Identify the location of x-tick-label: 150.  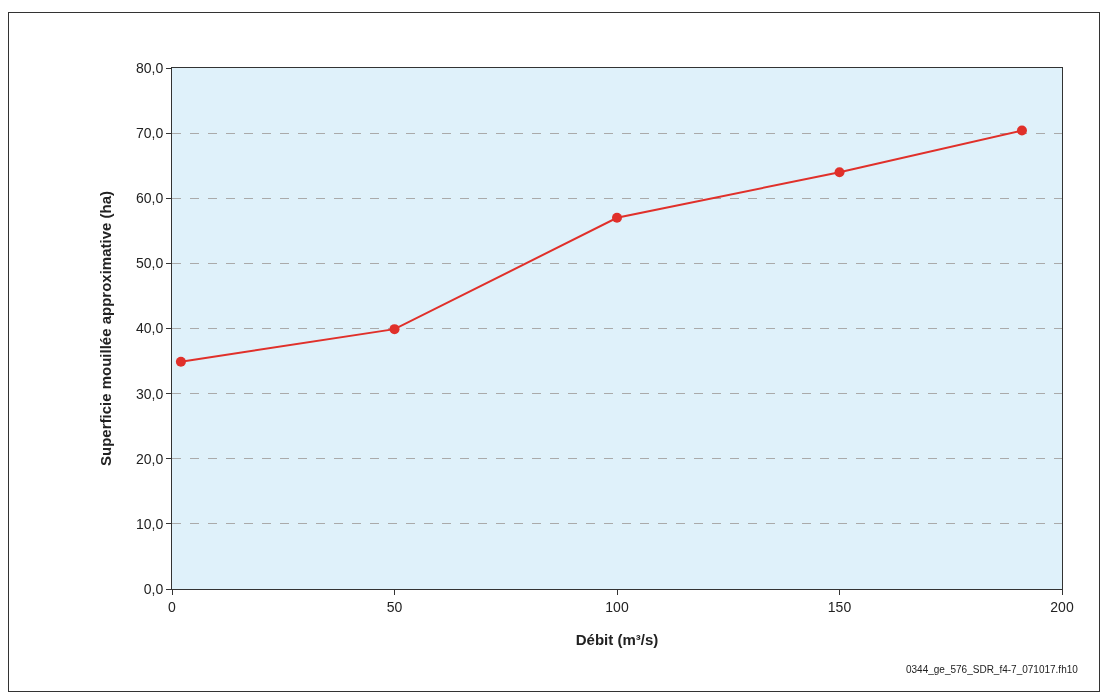
(839, 606).